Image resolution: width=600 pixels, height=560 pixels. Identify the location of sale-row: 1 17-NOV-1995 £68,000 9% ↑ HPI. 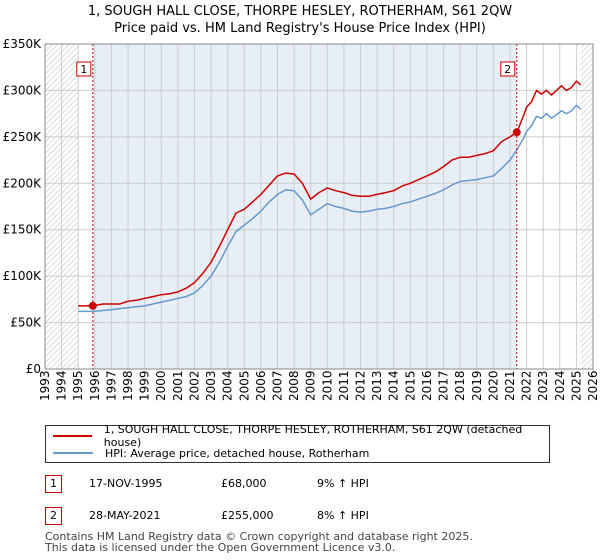
(300, 485).